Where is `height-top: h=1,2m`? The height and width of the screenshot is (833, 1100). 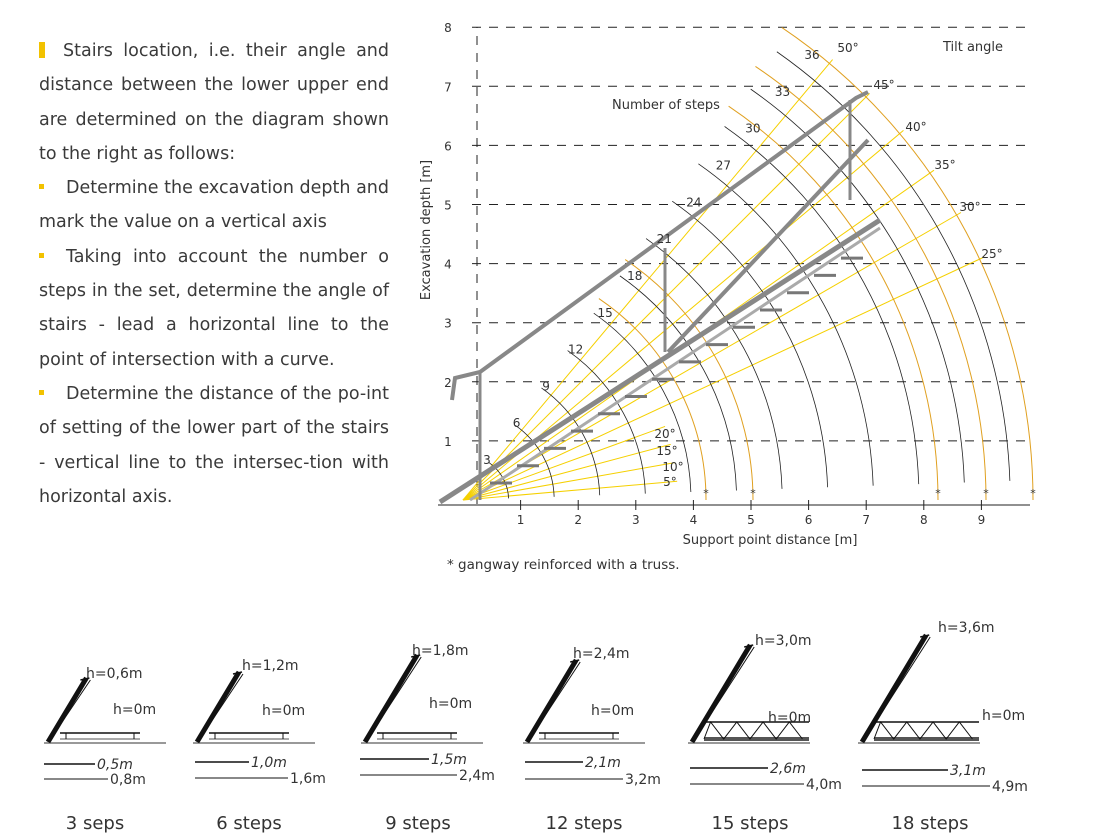 height-top: h=1,2m is located at coordinates (270, 666).